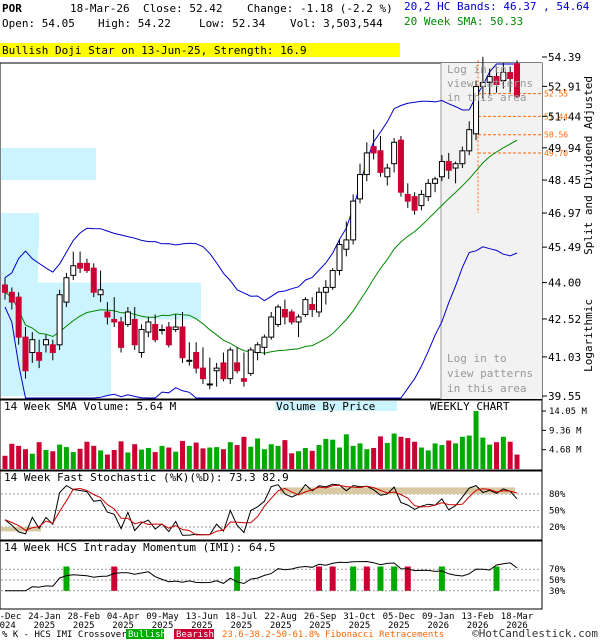  What do you see at coordinates (123, 617) in the screenshot?
I see `date-tick-label: 04-Apr` at bounding box center [123, 617].